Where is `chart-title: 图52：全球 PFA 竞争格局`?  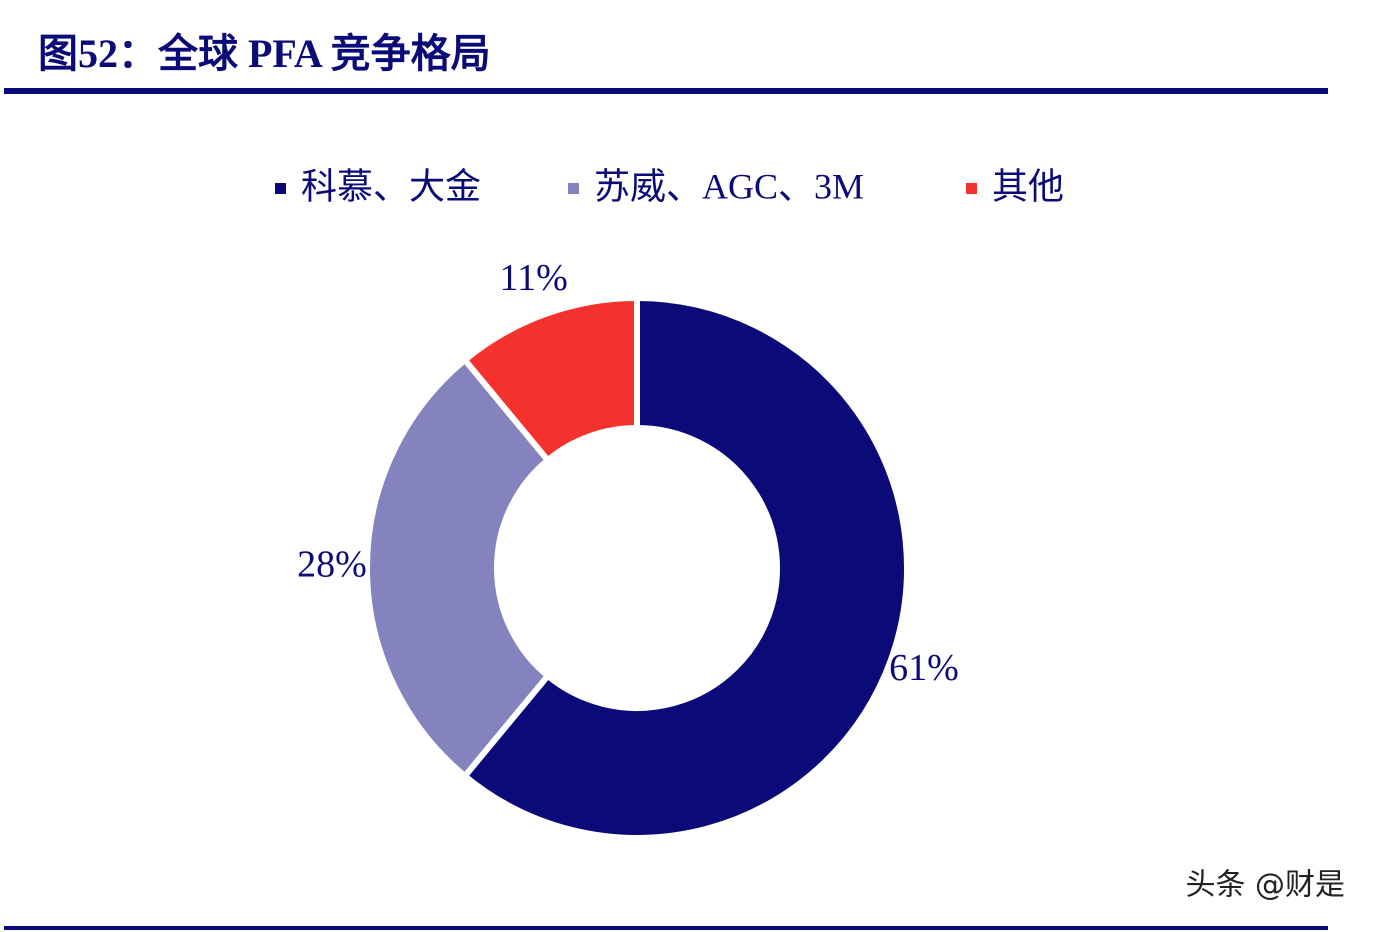 chart-title: 图52：全球 PFA 竞争格局 is located at coordinates (264, 53).